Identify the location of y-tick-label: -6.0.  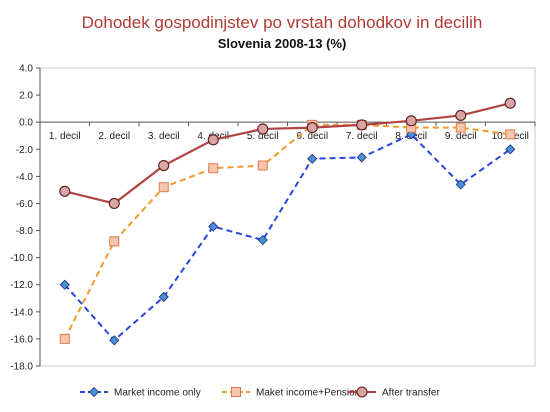
(25, 204).